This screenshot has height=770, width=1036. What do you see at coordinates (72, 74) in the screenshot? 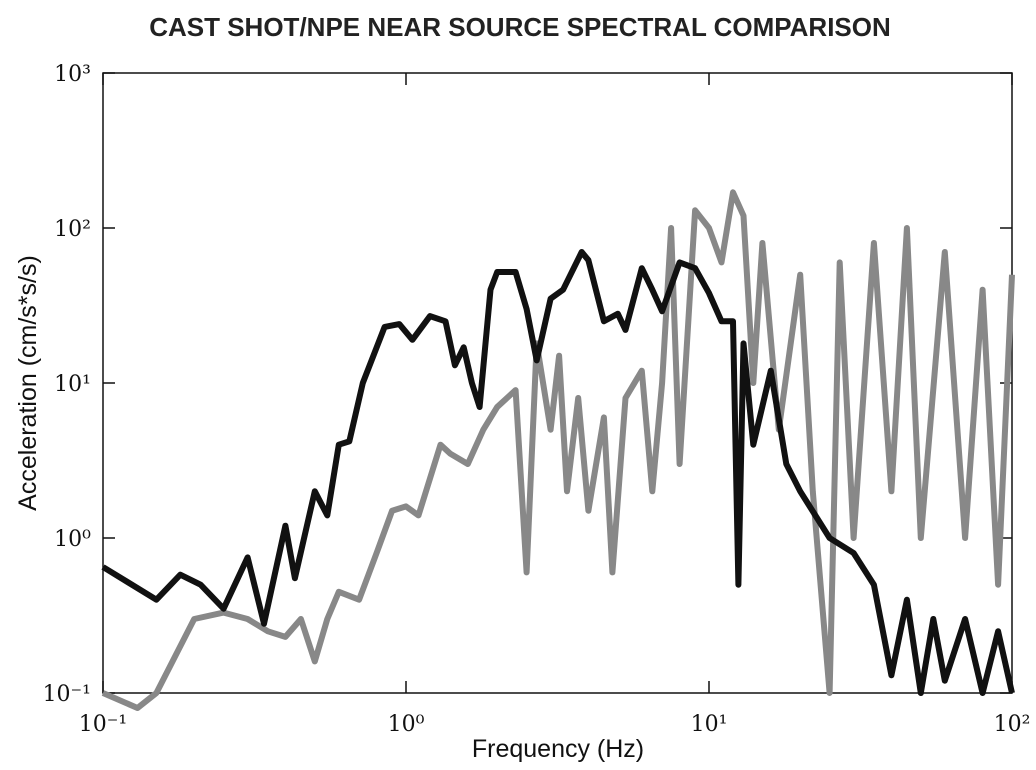
I see `y-tick-label: 10³` at bounding box center [72, 74].